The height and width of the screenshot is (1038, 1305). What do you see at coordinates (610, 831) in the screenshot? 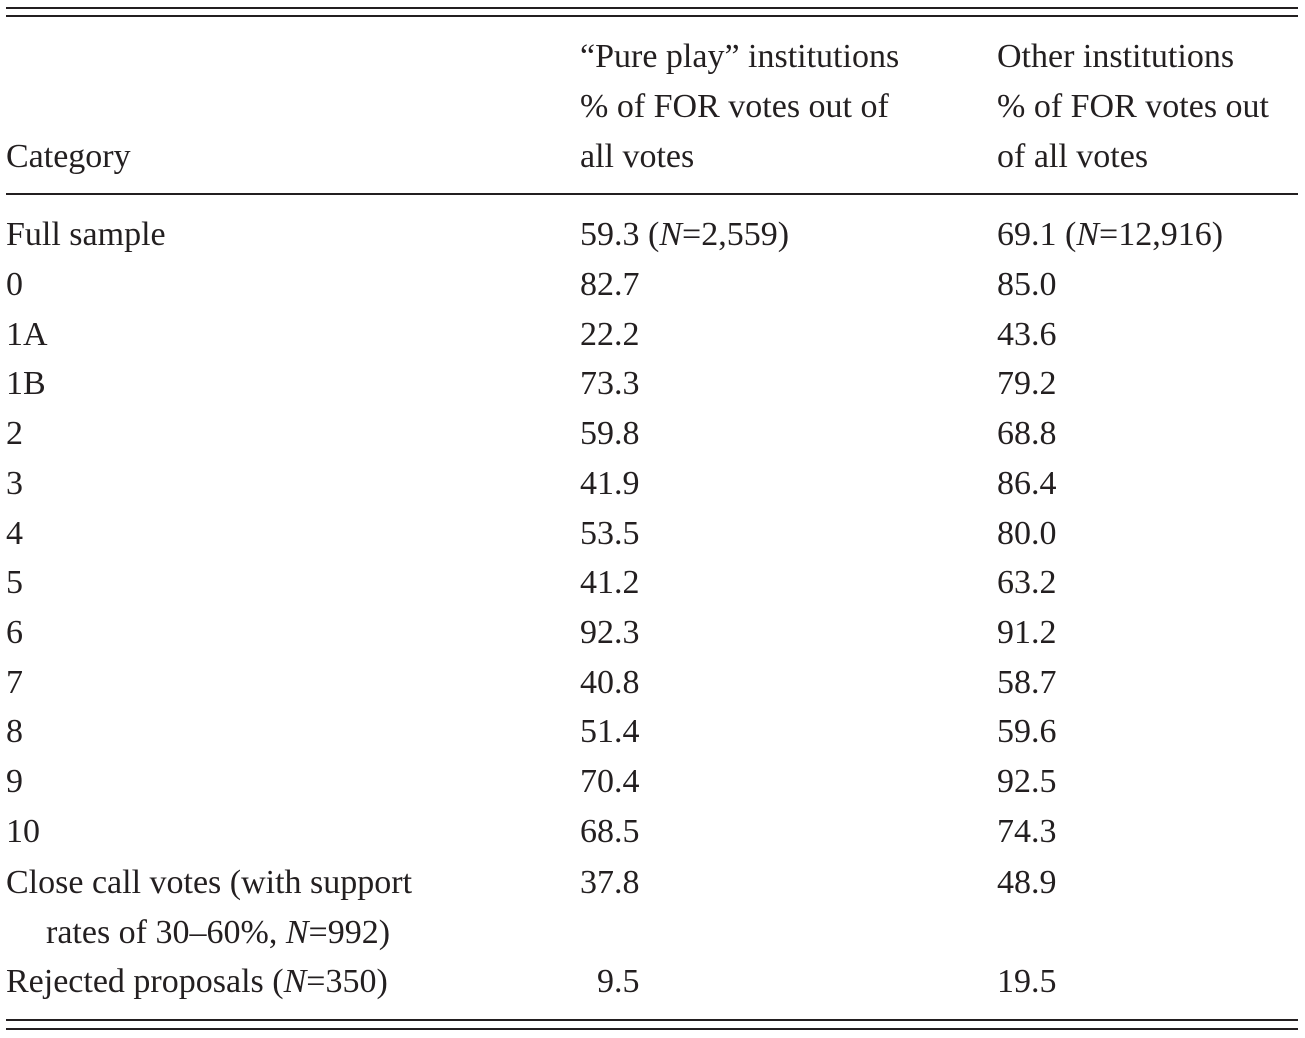
I see `row-pure-value: 68.5` at bounding box center [610, 831].